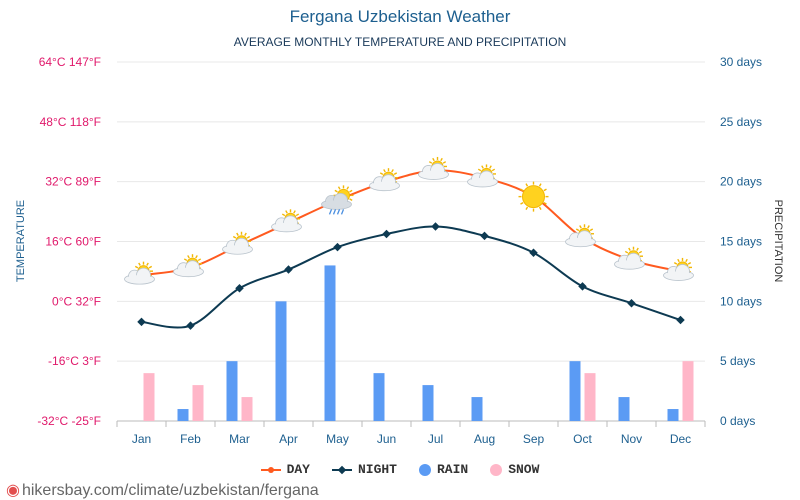 The width and height of the screenshot is (800, 500). Describe the element at coordinates (377, 469) in the screenshot. I see `legend-label: NIGHT` at that location.